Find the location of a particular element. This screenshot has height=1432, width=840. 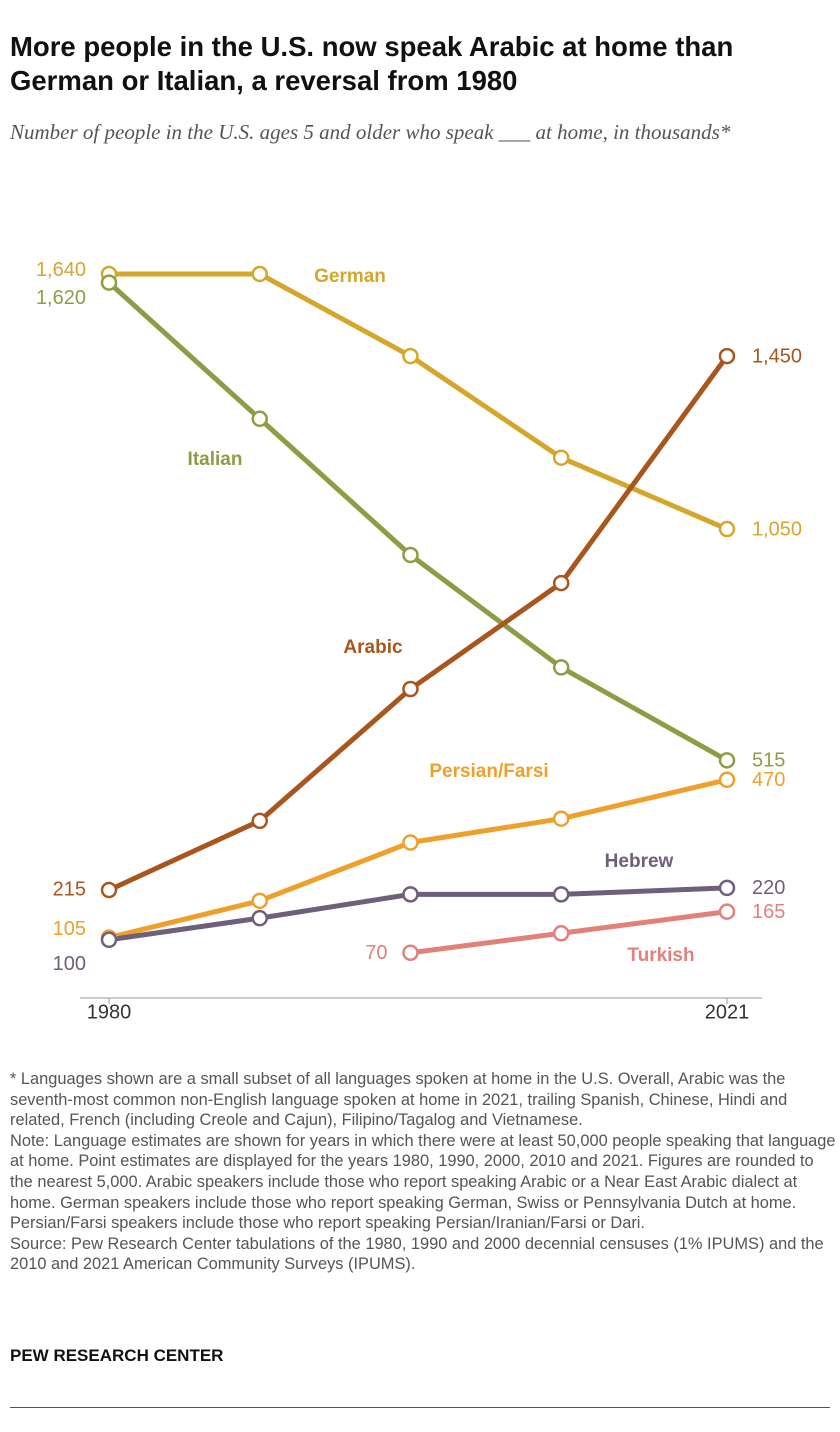

series-line is located at coordinates (418, 401).